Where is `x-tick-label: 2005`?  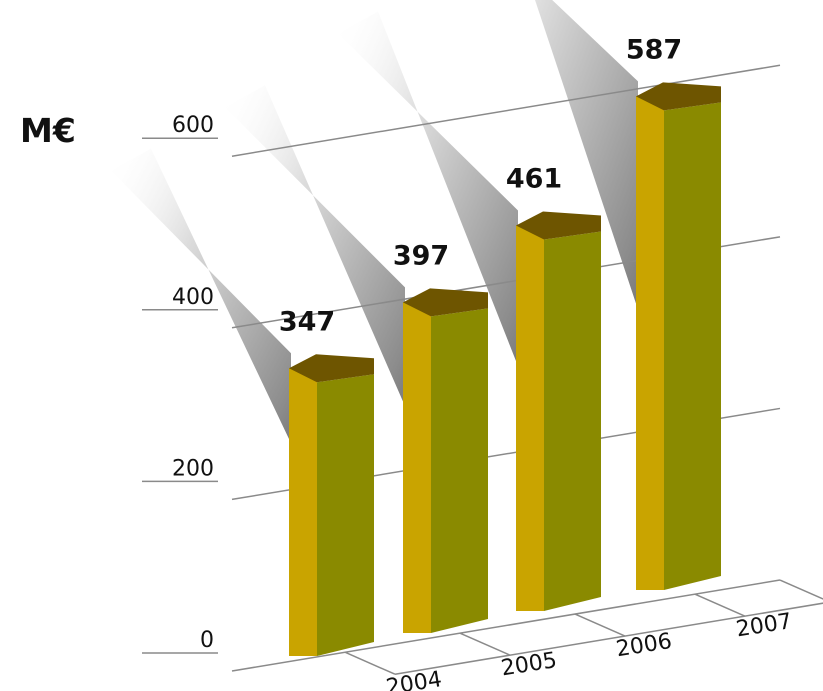
x-tick-label: 2005 is located at coordinates (528, 664).